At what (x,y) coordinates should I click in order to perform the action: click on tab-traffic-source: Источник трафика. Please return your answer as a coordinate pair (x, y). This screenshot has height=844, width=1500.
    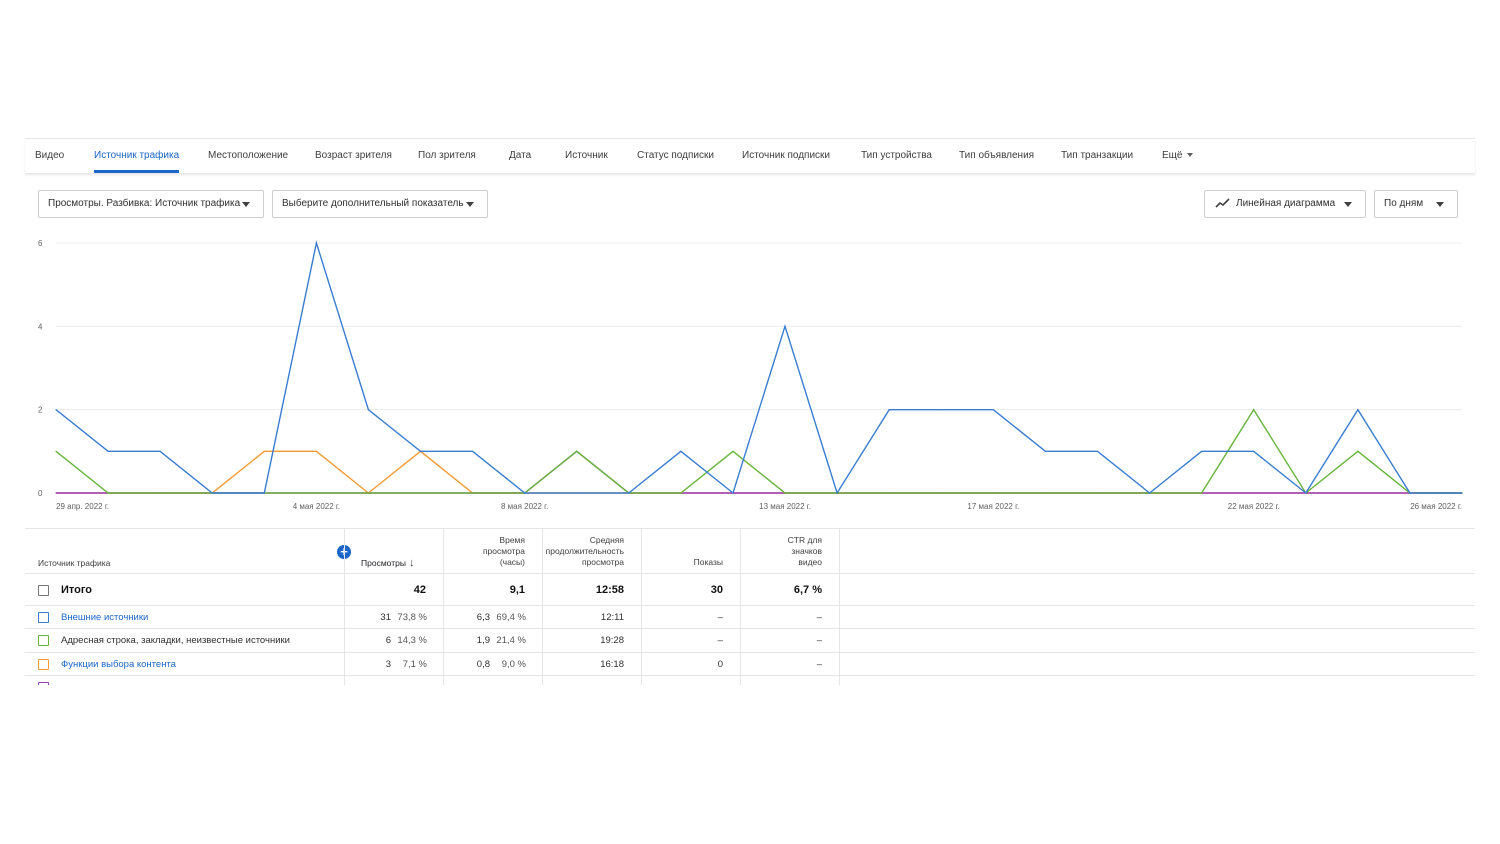
    Looking at the image, I should click on (137, 156).